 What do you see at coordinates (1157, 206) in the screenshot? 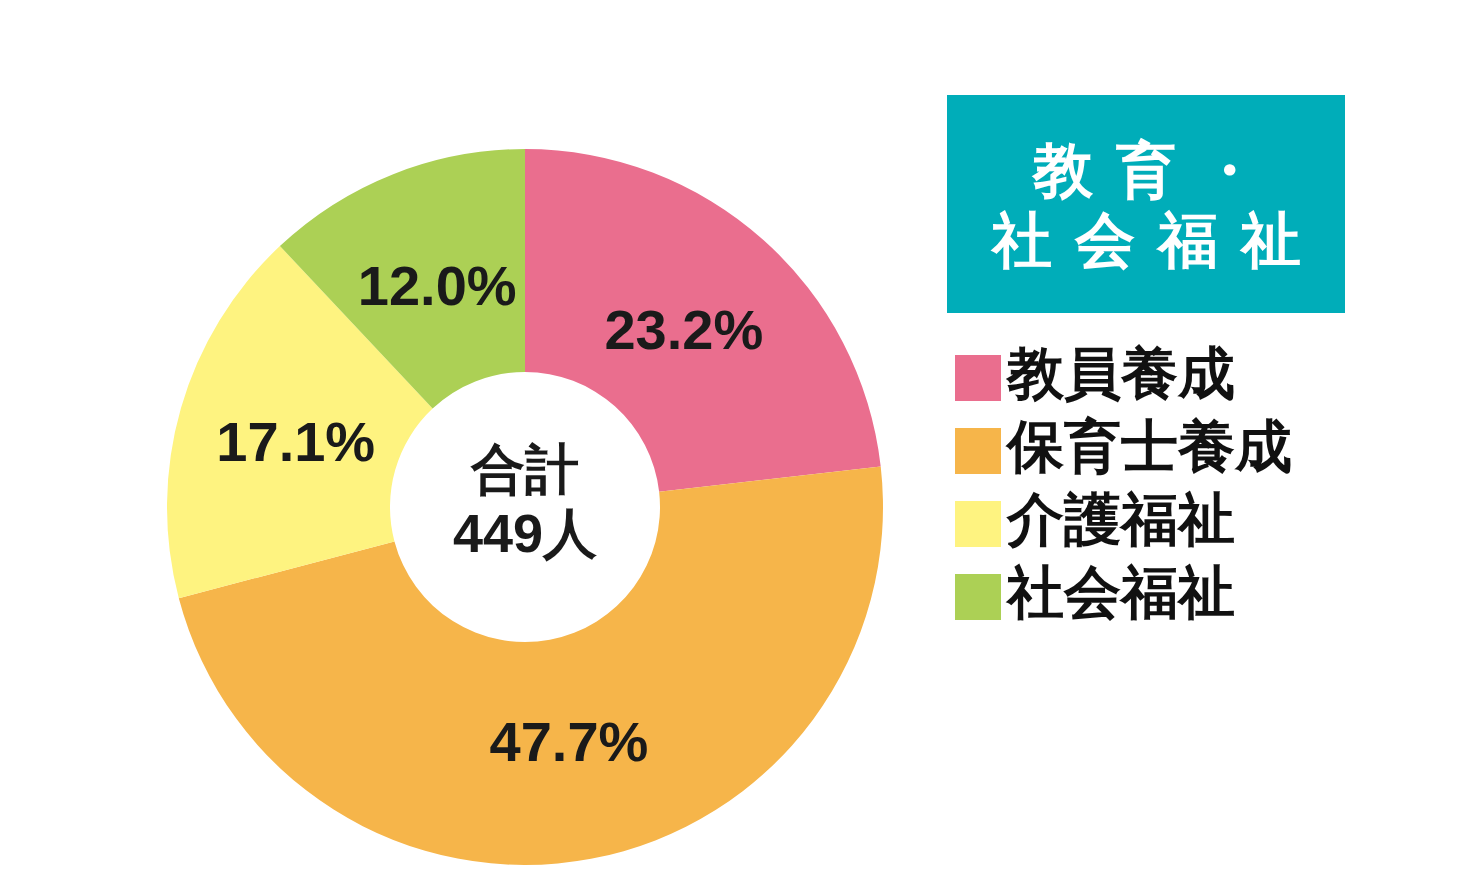
I see `chart-title: 教育・社会福祉` at bounding box center [1157, 206].